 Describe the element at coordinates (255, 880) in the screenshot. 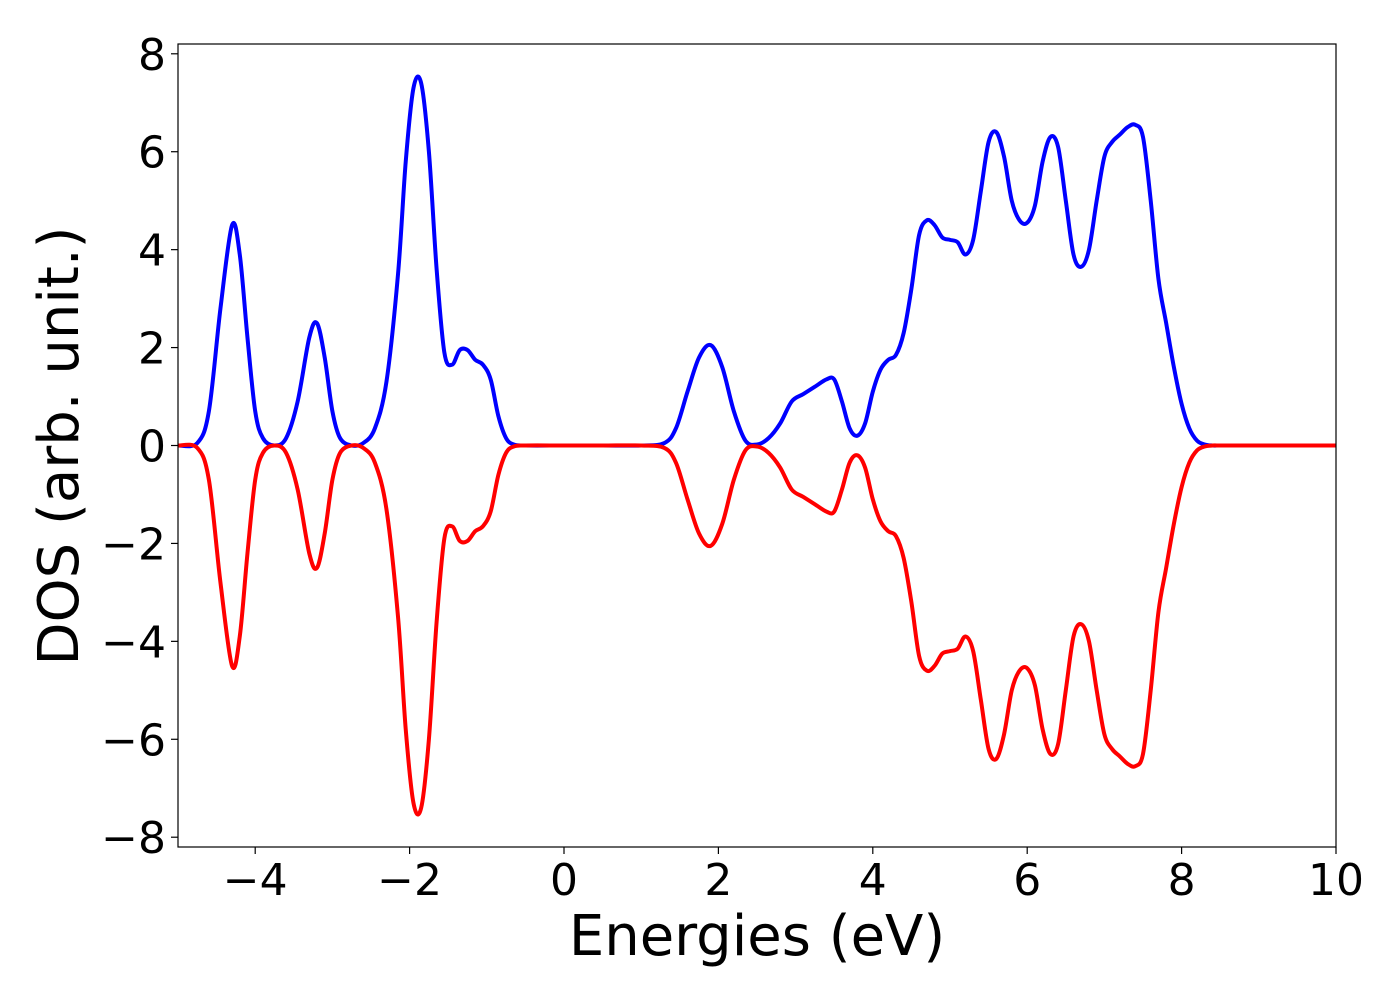

I see `x-tick-label: −4` at that location.